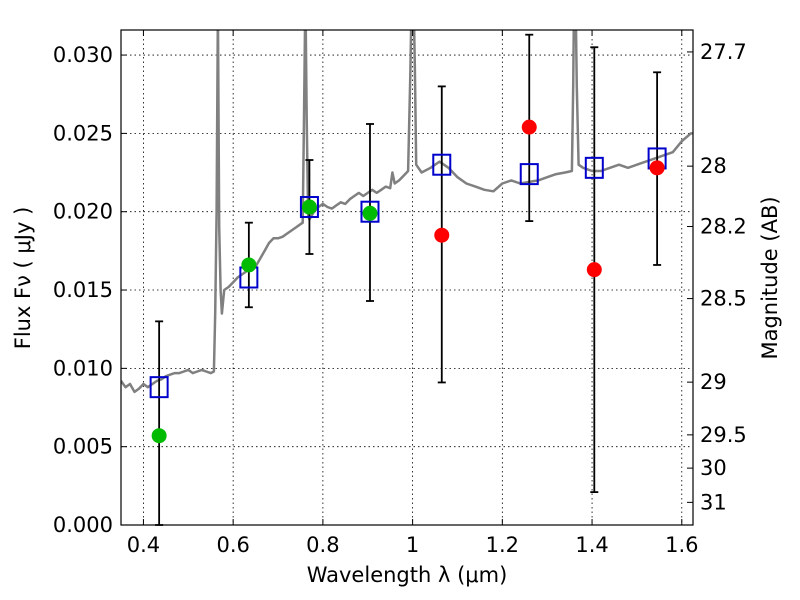 The width and height of the screenshot is (800, 600). I want to click on y-tick-label: 0.025, so click(83, 133).